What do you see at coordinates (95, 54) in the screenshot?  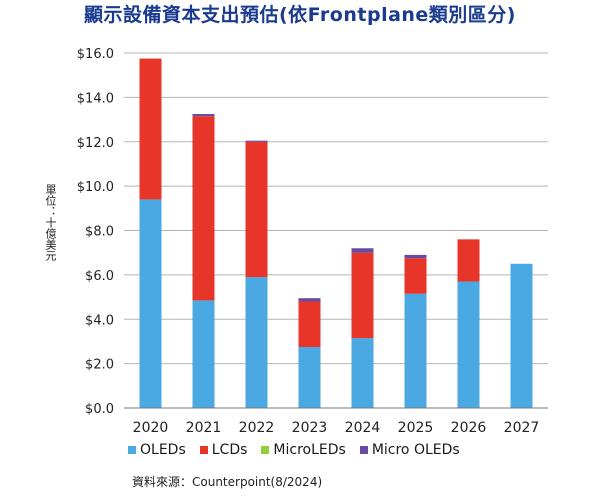 I see `y-tick-label: $16.0` at bounding box center [95, 54].